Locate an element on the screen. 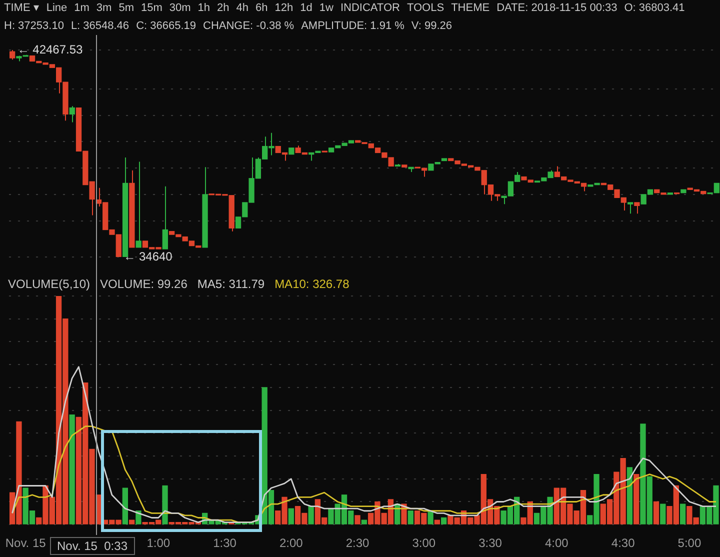 The image size is (720, 557). text: 1m is located at coordinates (82, 8).